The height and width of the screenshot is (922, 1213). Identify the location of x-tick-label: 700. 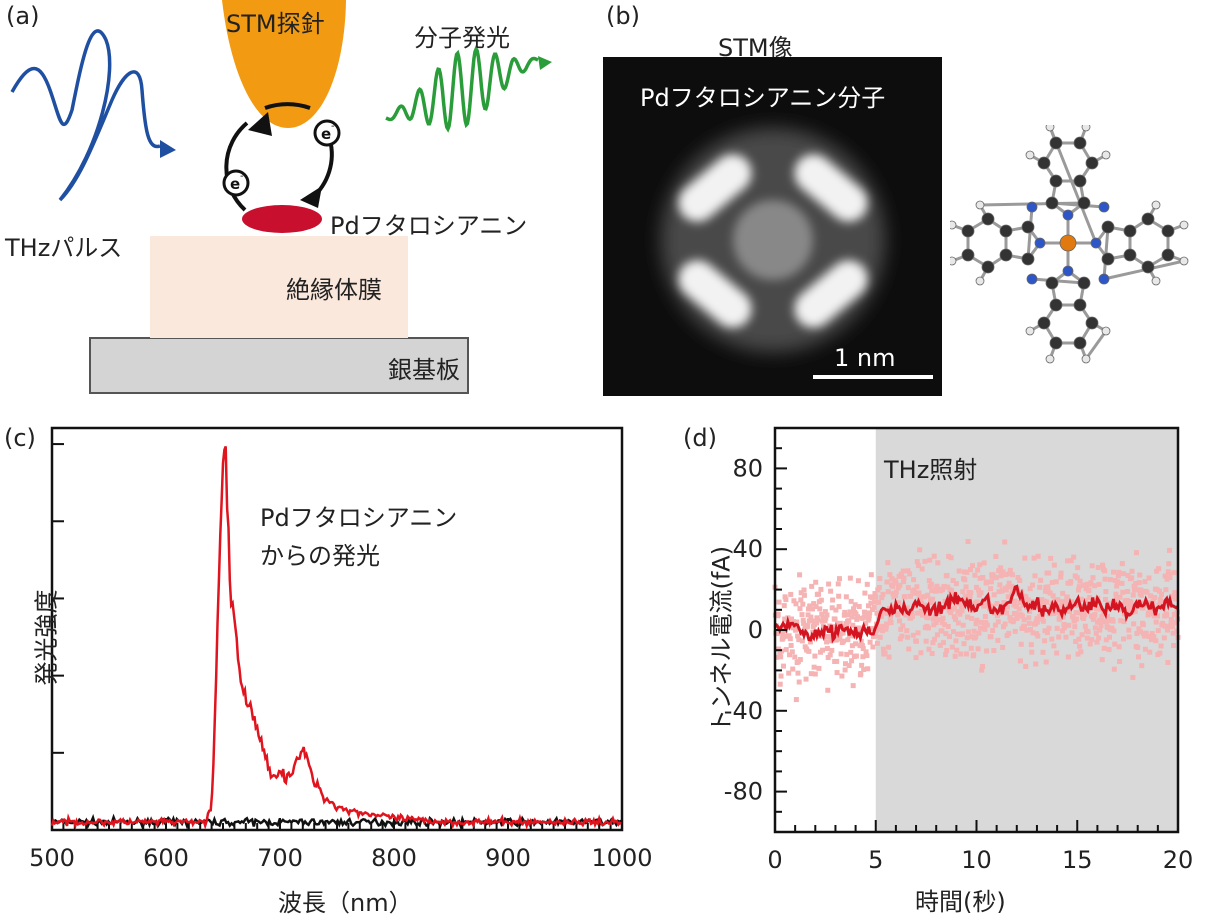
(280, 858).